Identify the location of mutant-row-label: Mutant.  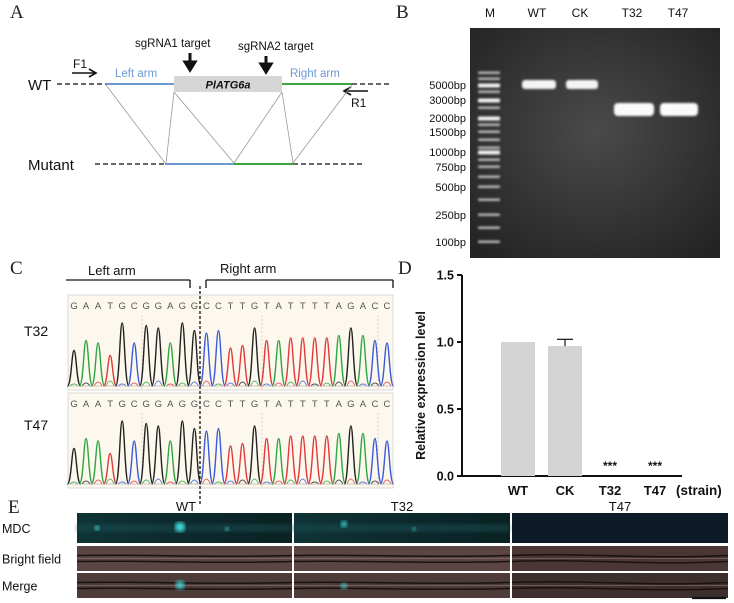
(51, 165).